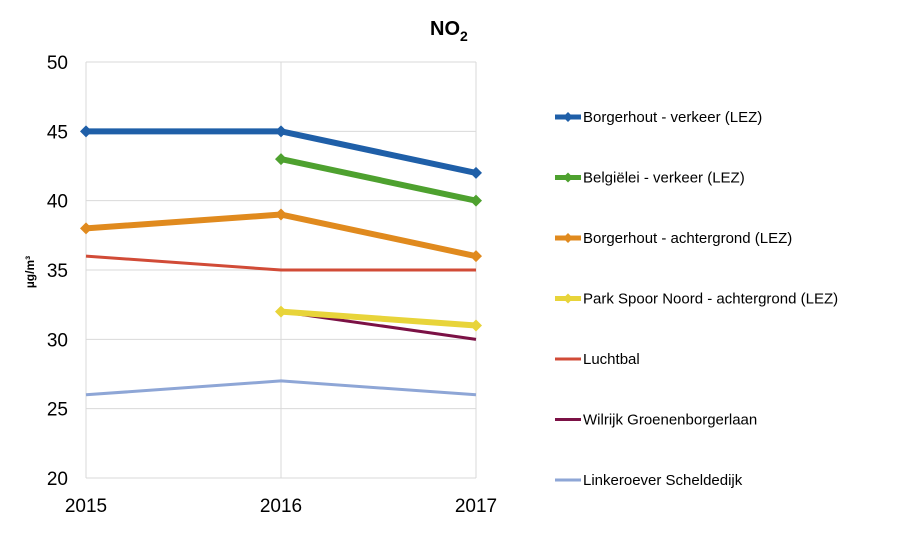  I want to click on legend-label: Linkeroever Scheldedijk, so click(663, 480).